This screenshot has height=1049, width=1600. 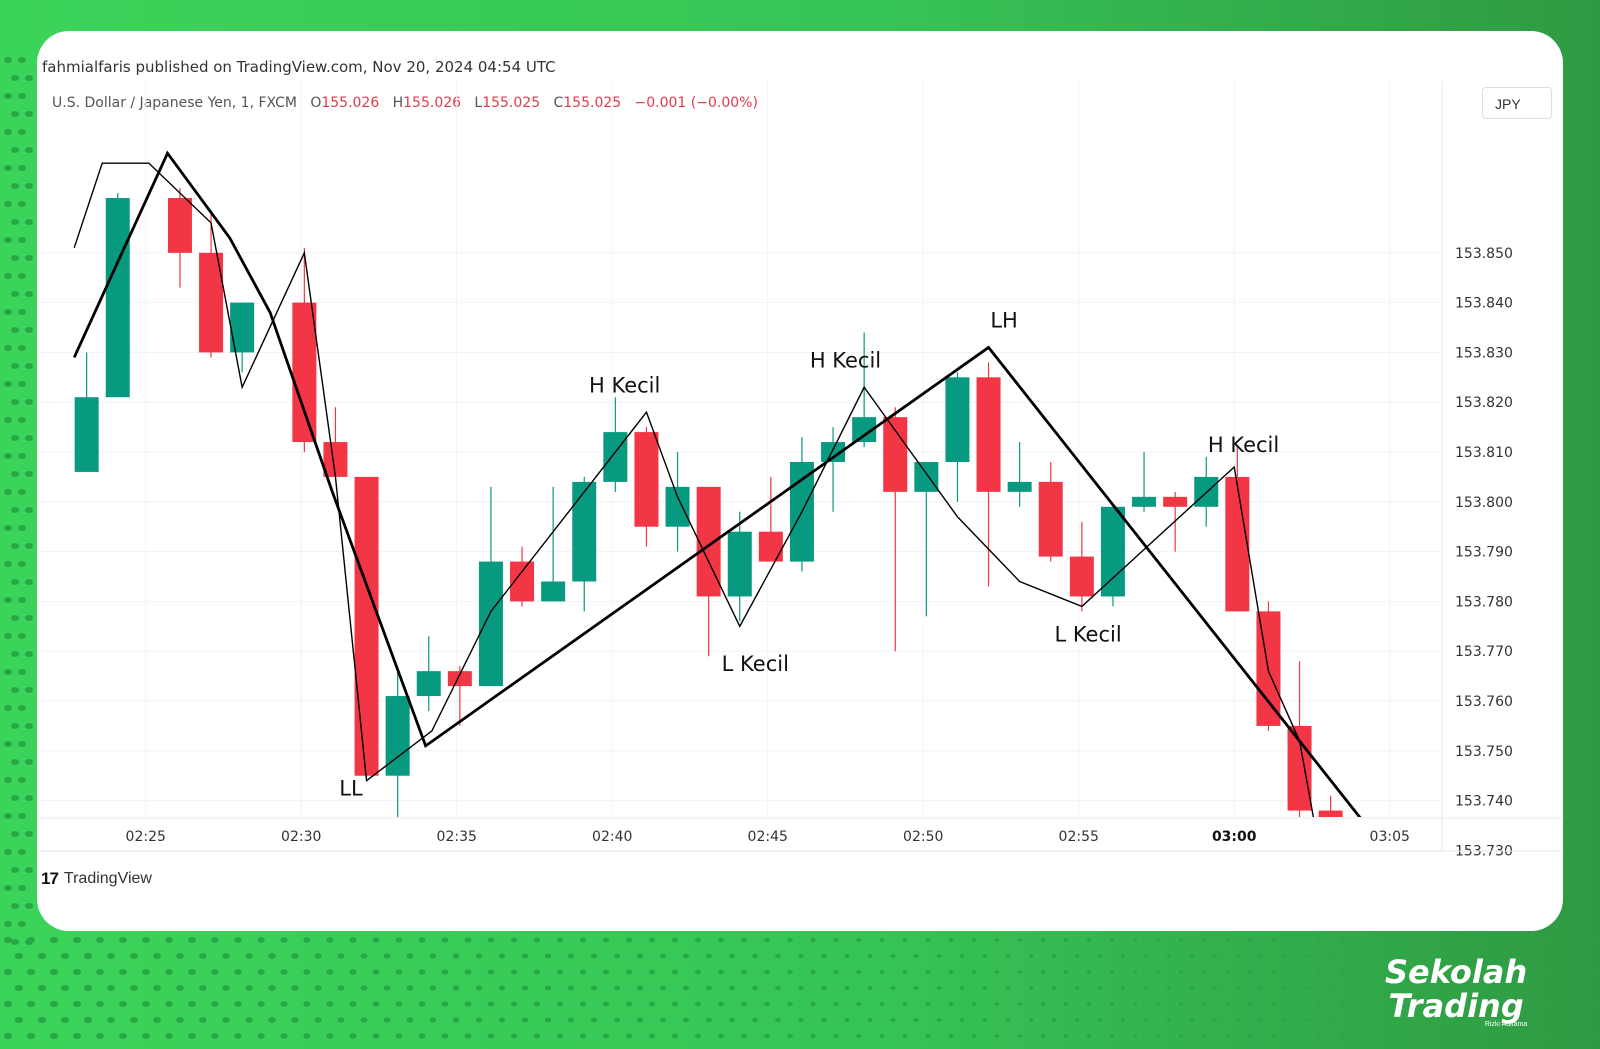 I want to click on sekolah-trading-logo: Sekolah Trading Rizki Aditama, so click(x=1456, y=991).